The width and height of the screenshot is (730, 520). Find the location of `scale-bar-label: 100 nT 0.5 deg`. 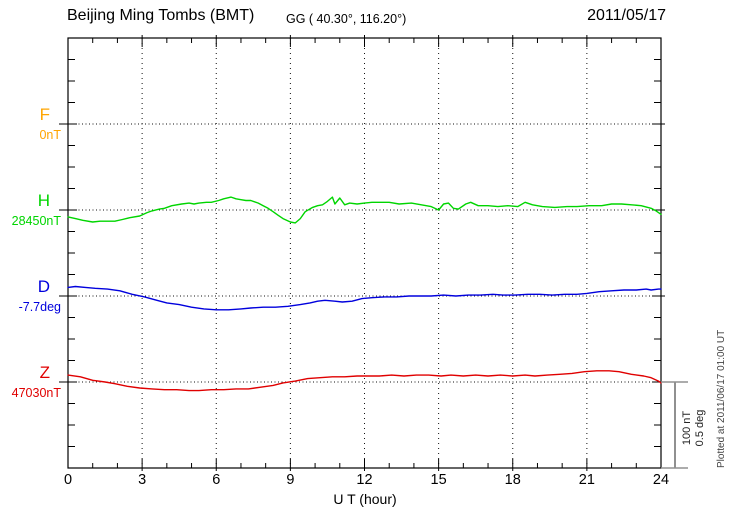

scale-bar-label: 100 nT 0.5 deg is located at coordinates (694, 428).